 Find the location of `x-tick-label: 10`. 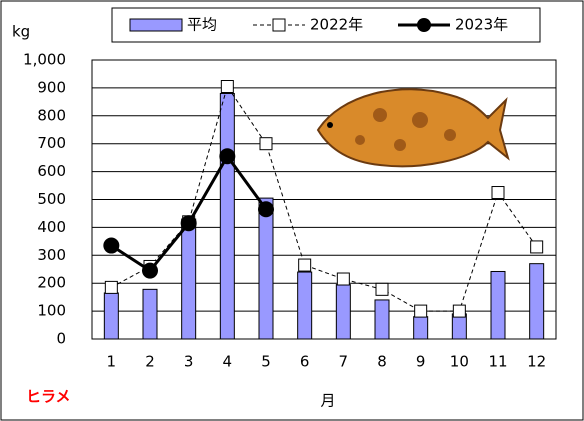

x-tick-label: 10 is located at coordinates (459, 362).